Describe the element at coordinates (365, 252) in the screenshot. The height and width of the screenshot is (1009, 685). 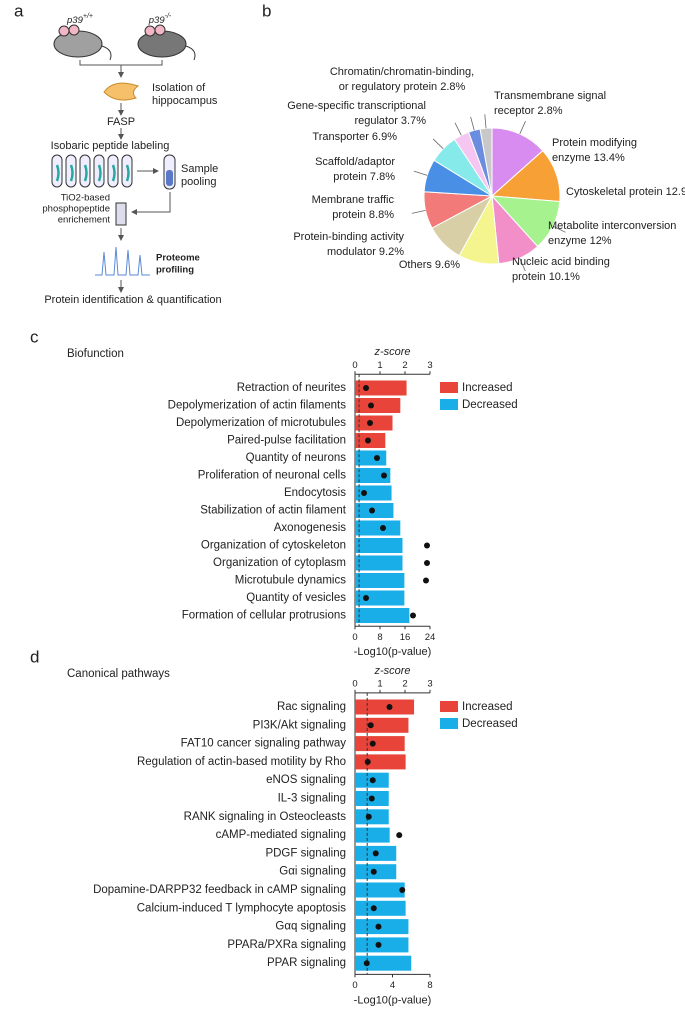
I see `slice-label: modulator 9.2%` at that location.